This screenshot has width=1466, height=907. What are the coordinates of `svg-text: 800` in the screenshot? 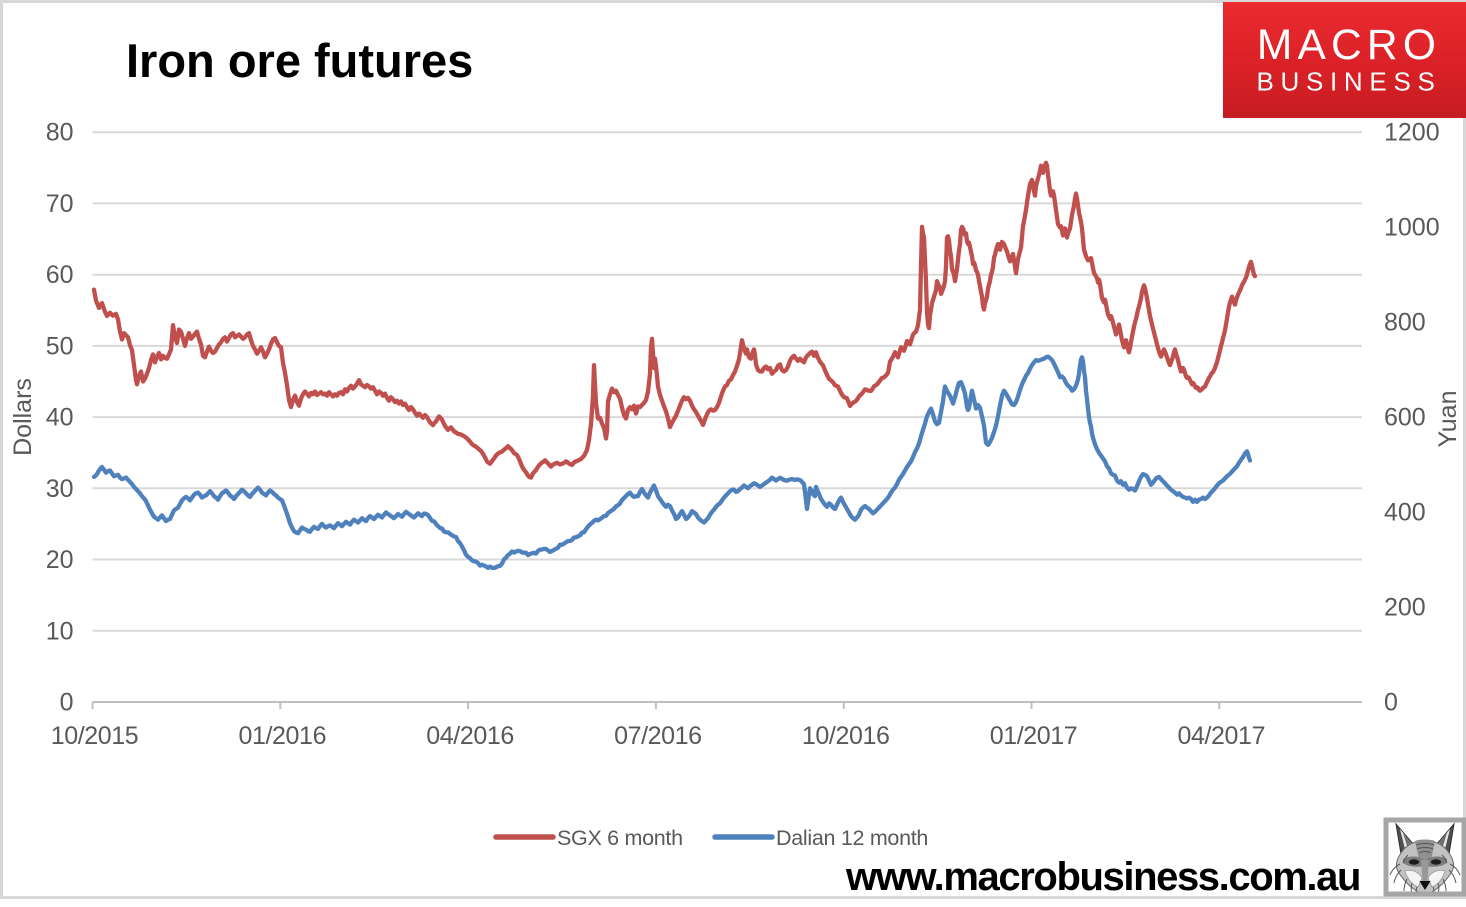 It's located at (1405, 323).